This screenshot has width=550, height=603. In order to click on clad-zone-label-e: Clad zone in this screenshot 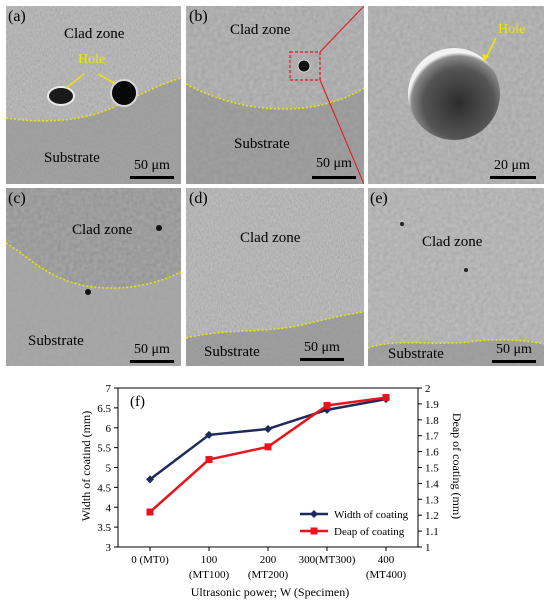, I will do `click(452, 242)`.